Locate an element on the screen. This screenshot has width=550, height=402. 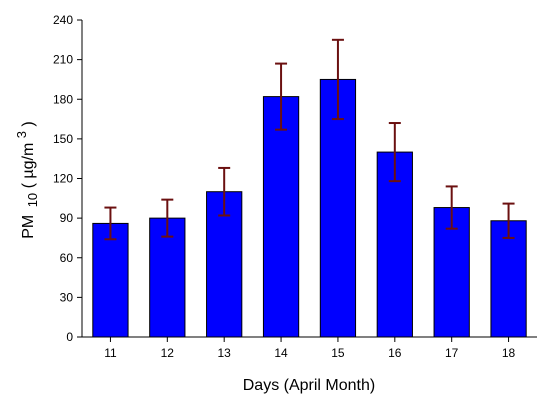
y-axis-title-main: PM is located at coordinates (28, 227).